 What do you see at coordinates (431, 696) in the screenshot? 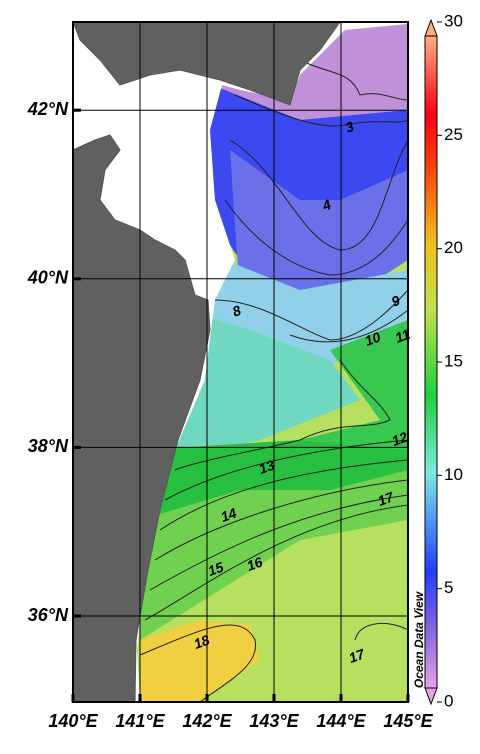
I see `colorbar-min-arrow` at bounding box center [431, 696].